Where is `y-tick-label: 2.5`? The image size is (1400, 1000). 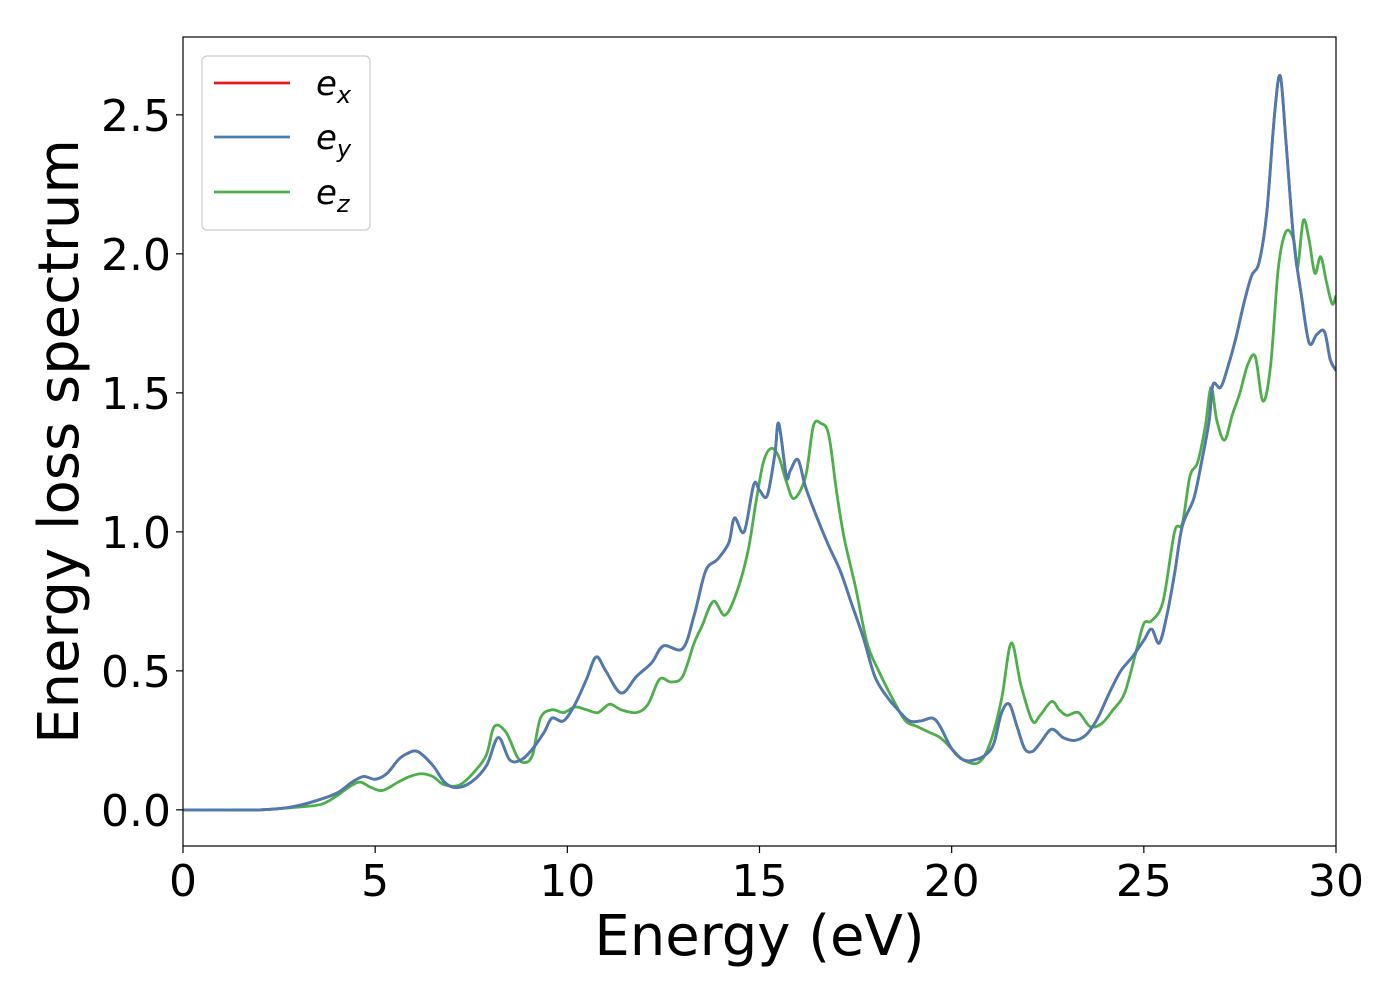 y-tick-label: 2.5 is located at coordinates (136, 116).